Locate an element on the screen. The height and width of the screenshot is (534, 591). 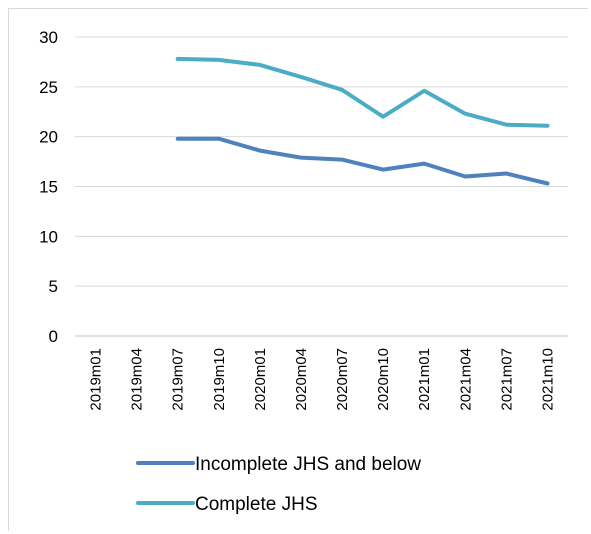
x-tick-label: 2019m07 is located at coordinates (178, 379).